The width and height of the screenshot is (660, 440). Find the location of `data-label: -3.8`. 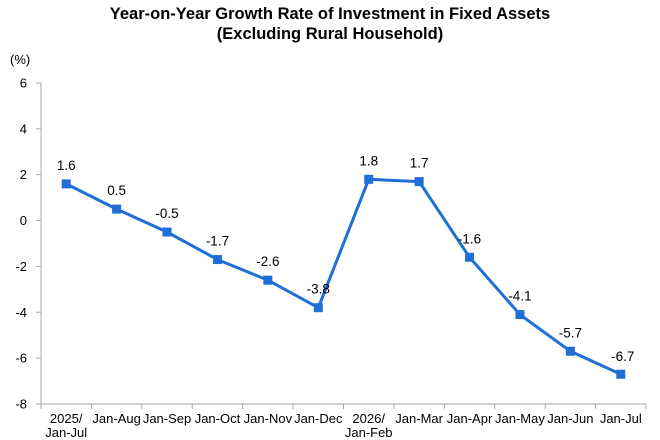

data-label: -3.8 is located at coordinates (318, 289).